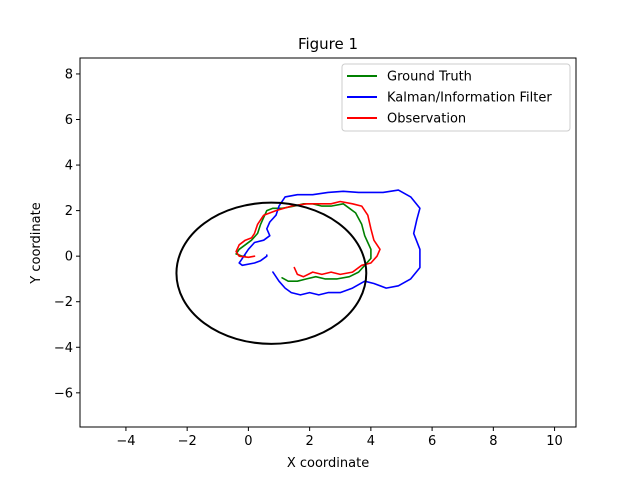  I want to click on legend-label: Kalman/Information Filter, so click(469, 98).